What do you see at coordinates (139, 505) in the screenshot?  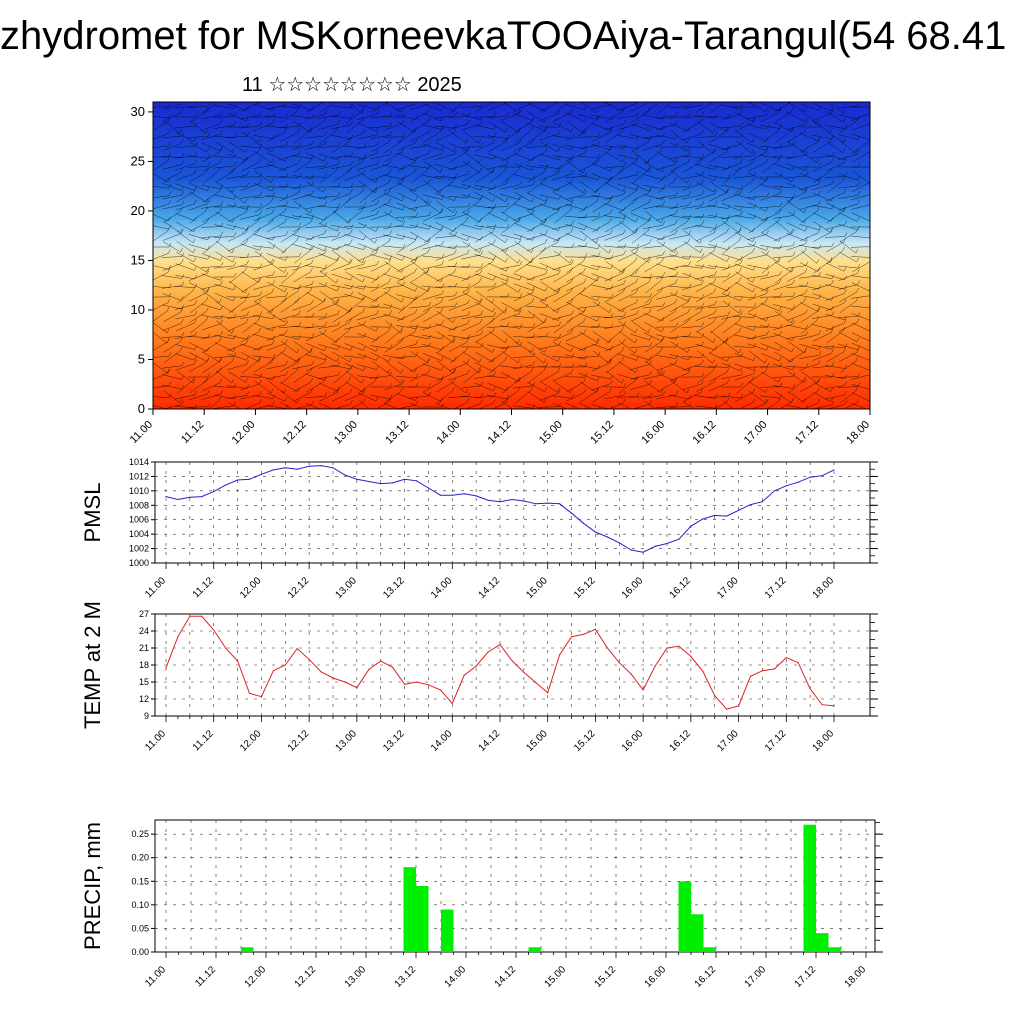 I see `pmsl-y-tick-label: 1008` at bounding box center [139, 505].